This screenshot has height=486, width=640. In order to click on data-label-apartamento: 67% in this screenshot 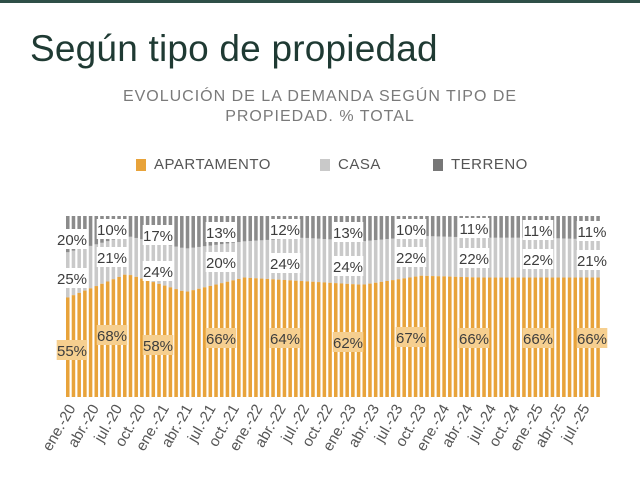, I will do `click(411, 338)`.